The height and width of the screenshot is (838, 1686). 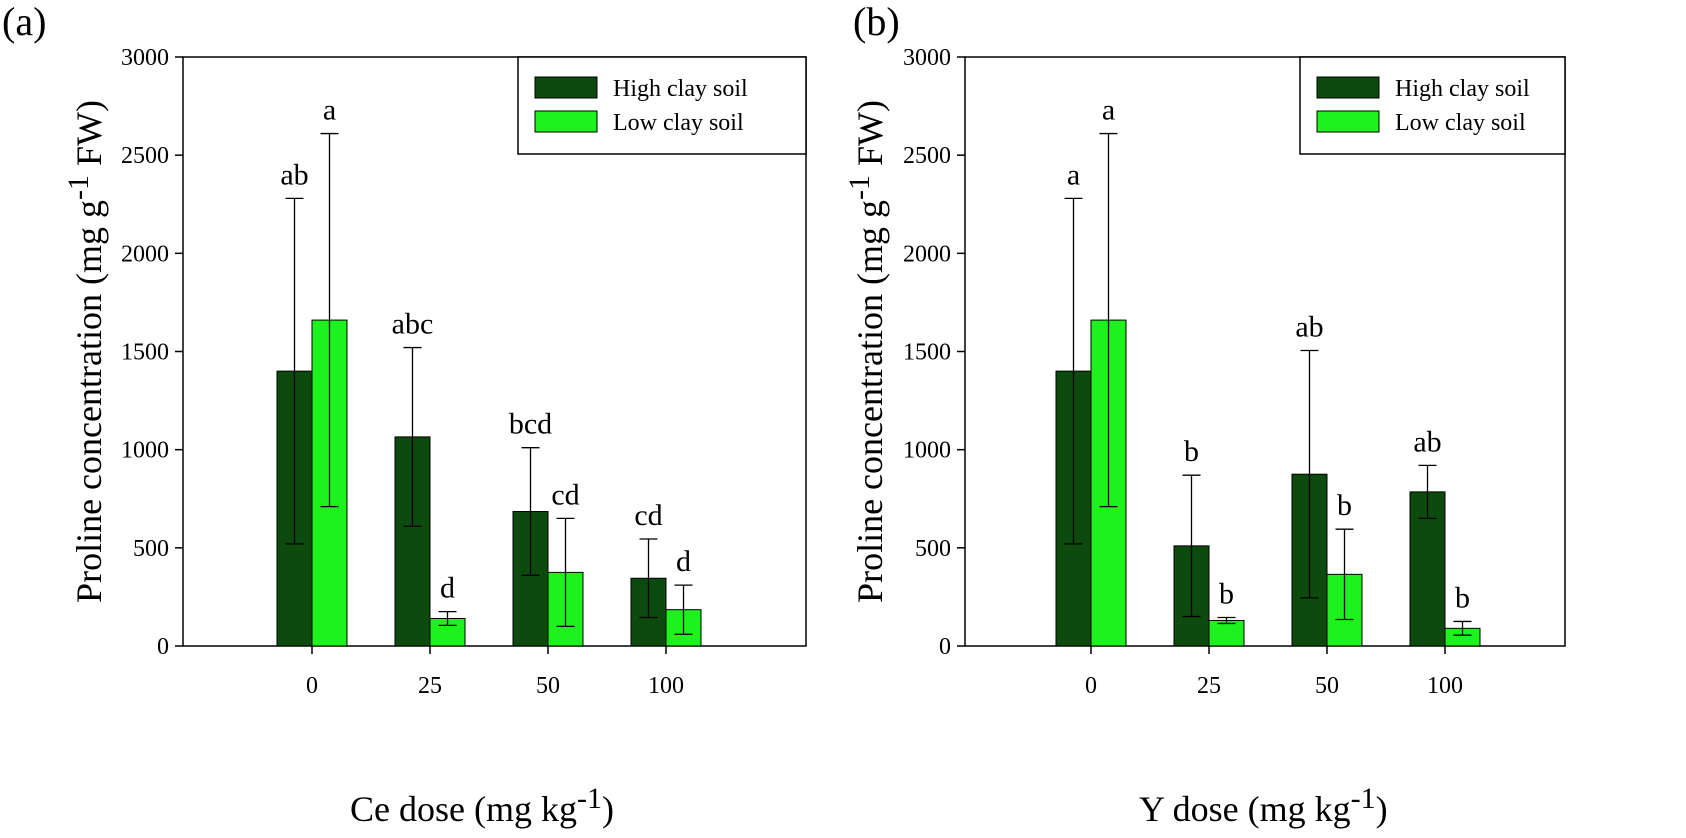 What do you see at coordinates (24, 22) in the screenshot?
I see `panel-label: (a)` at bounding box center [24, 22].